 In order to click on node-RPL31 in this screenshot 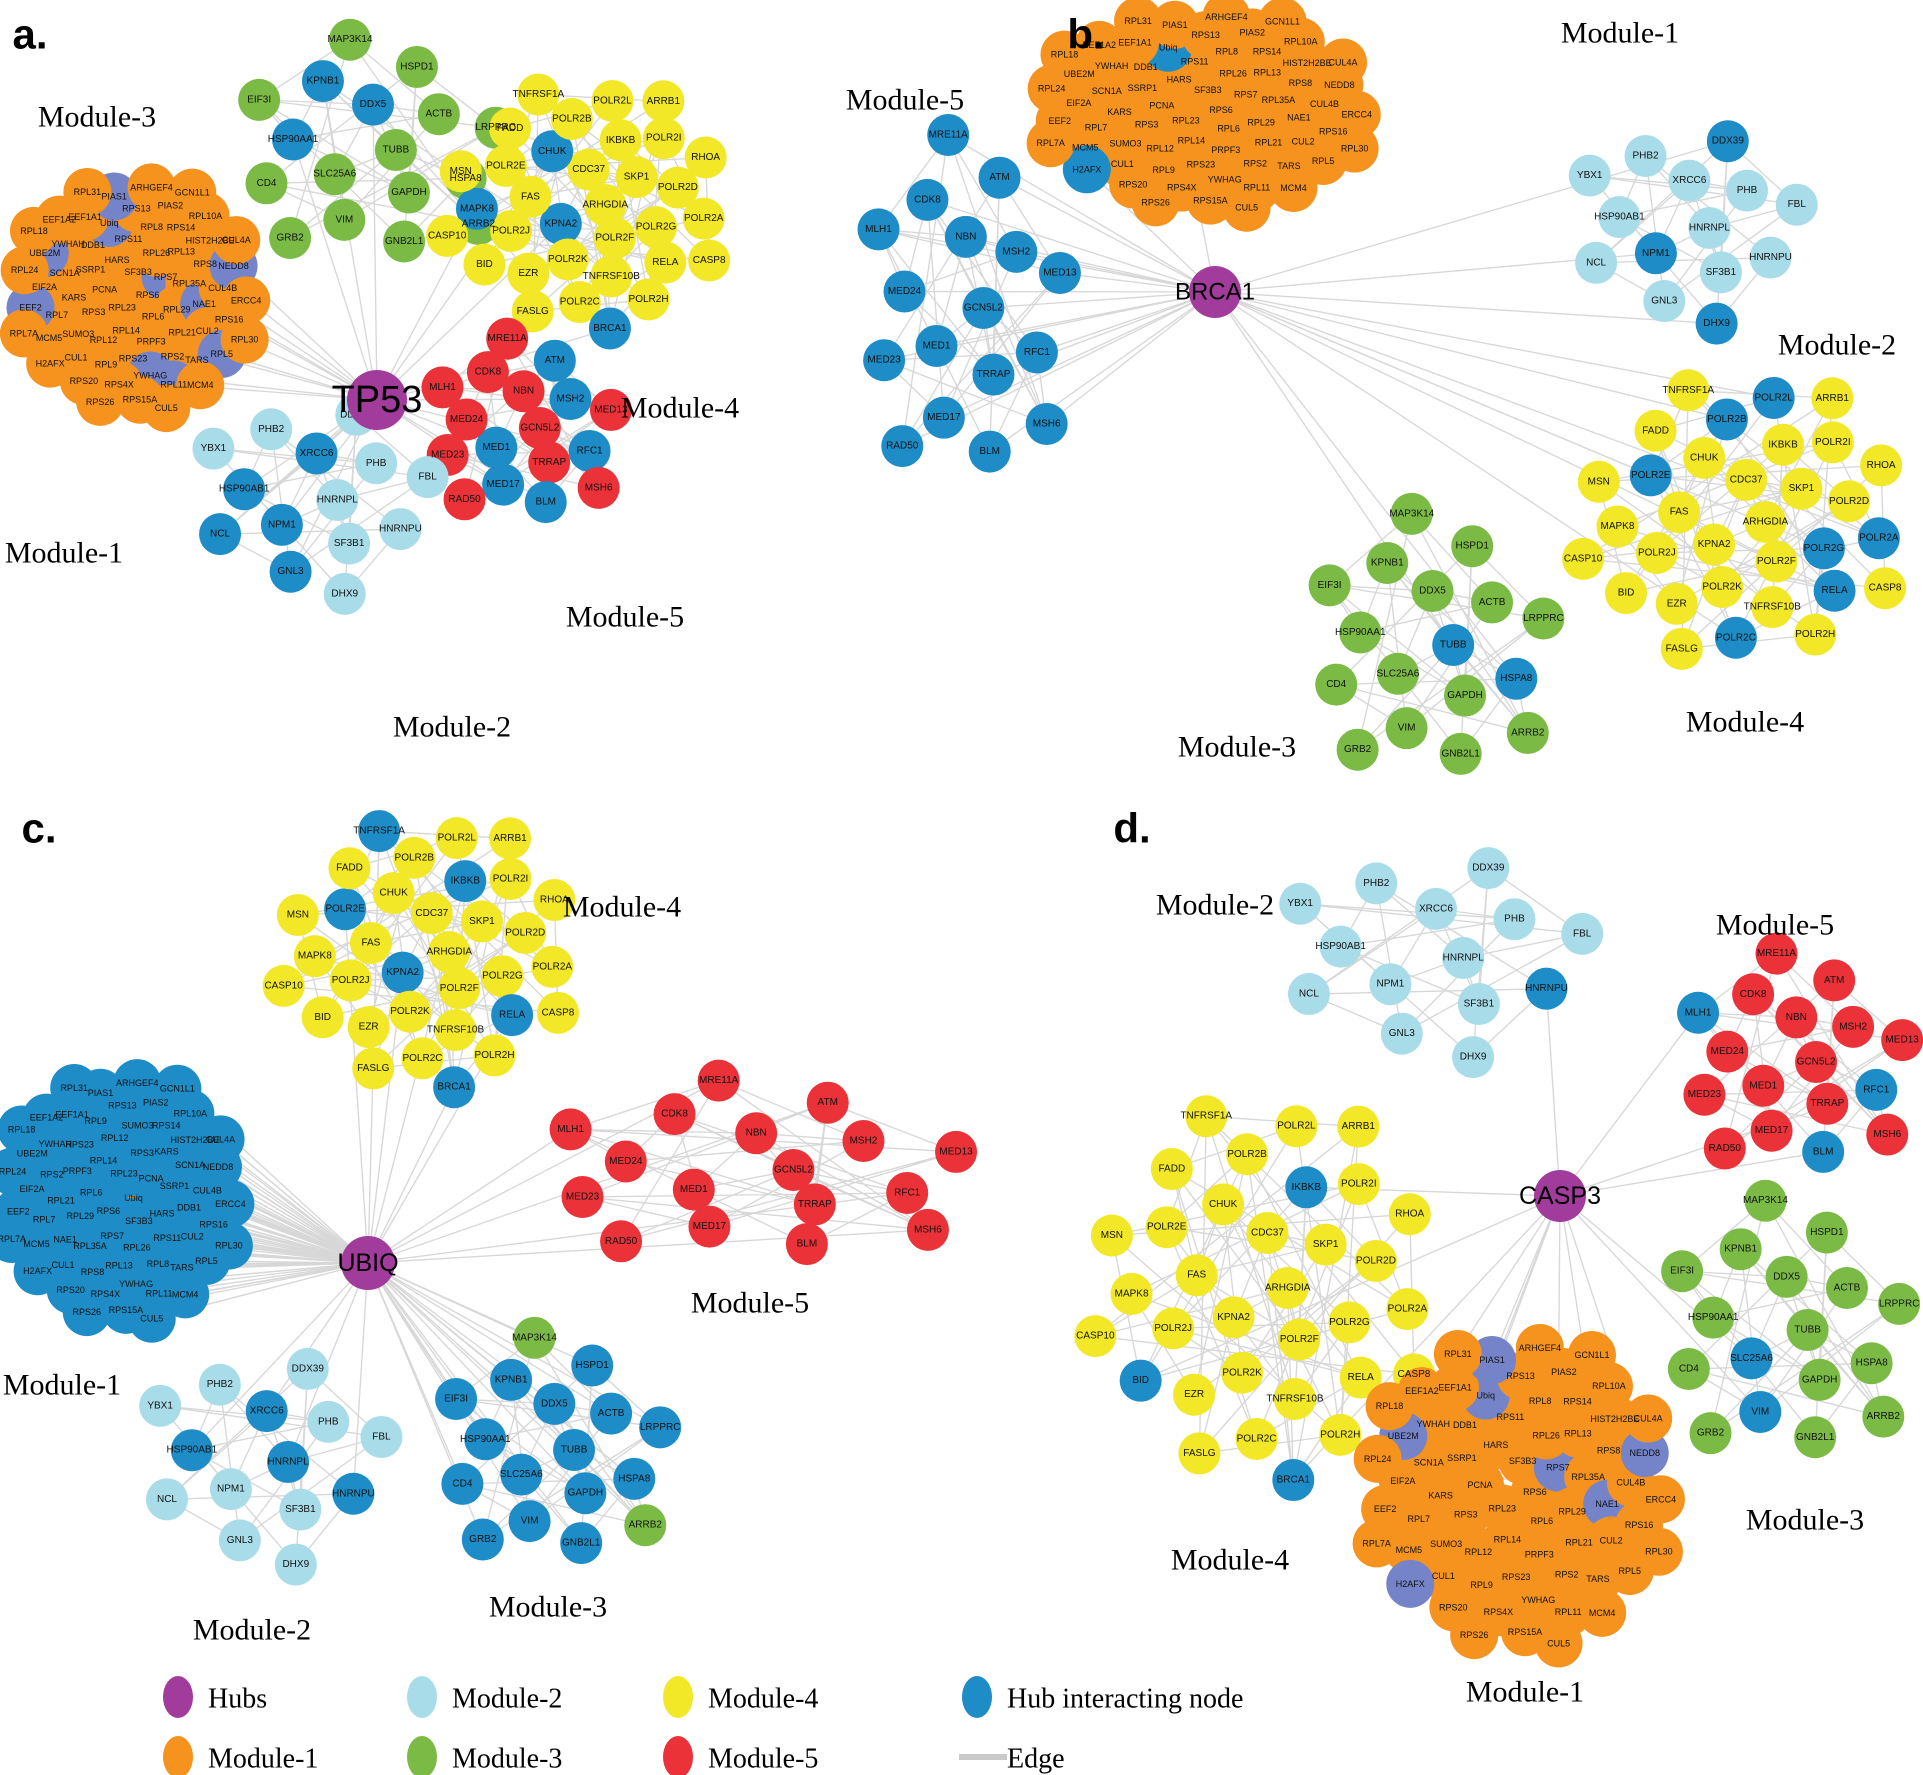, I will do `click(87, 191)`.